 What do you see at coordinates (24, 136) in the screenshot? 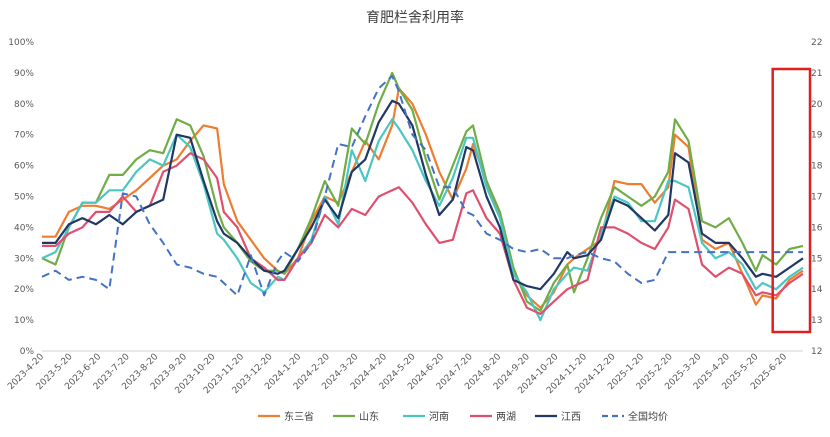
I see `y-left-tick-label: 70%` at bounding box center [24, 136].